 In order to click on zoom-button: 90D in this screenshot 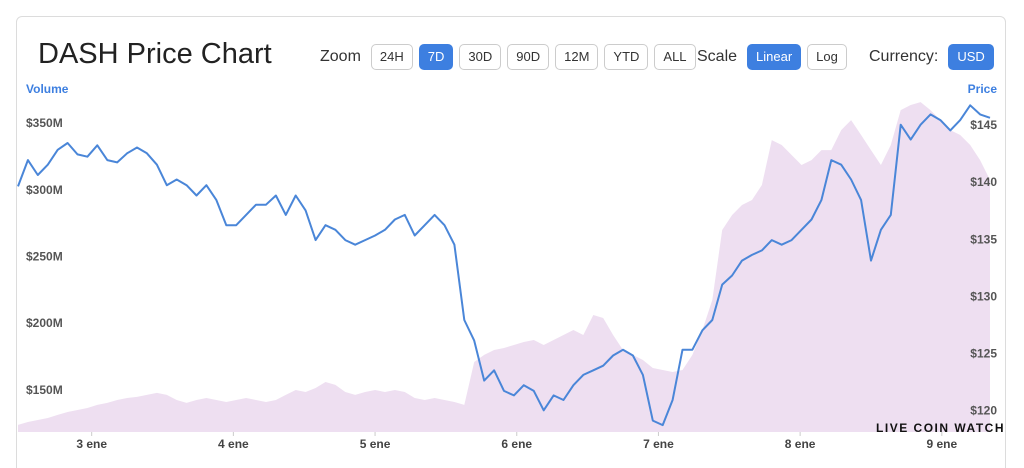, I will do `click(528, 57)`.